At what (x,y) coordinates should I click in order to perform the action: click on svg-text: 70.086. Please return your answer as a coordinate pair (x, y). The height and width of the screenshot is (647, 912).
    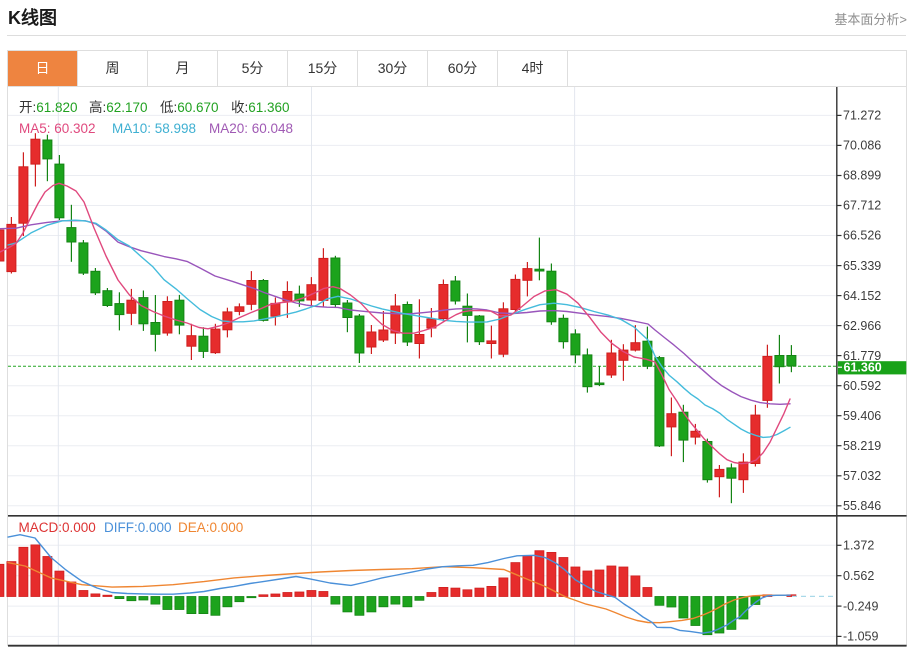
    Looking at the image, I should click on (862, 146).